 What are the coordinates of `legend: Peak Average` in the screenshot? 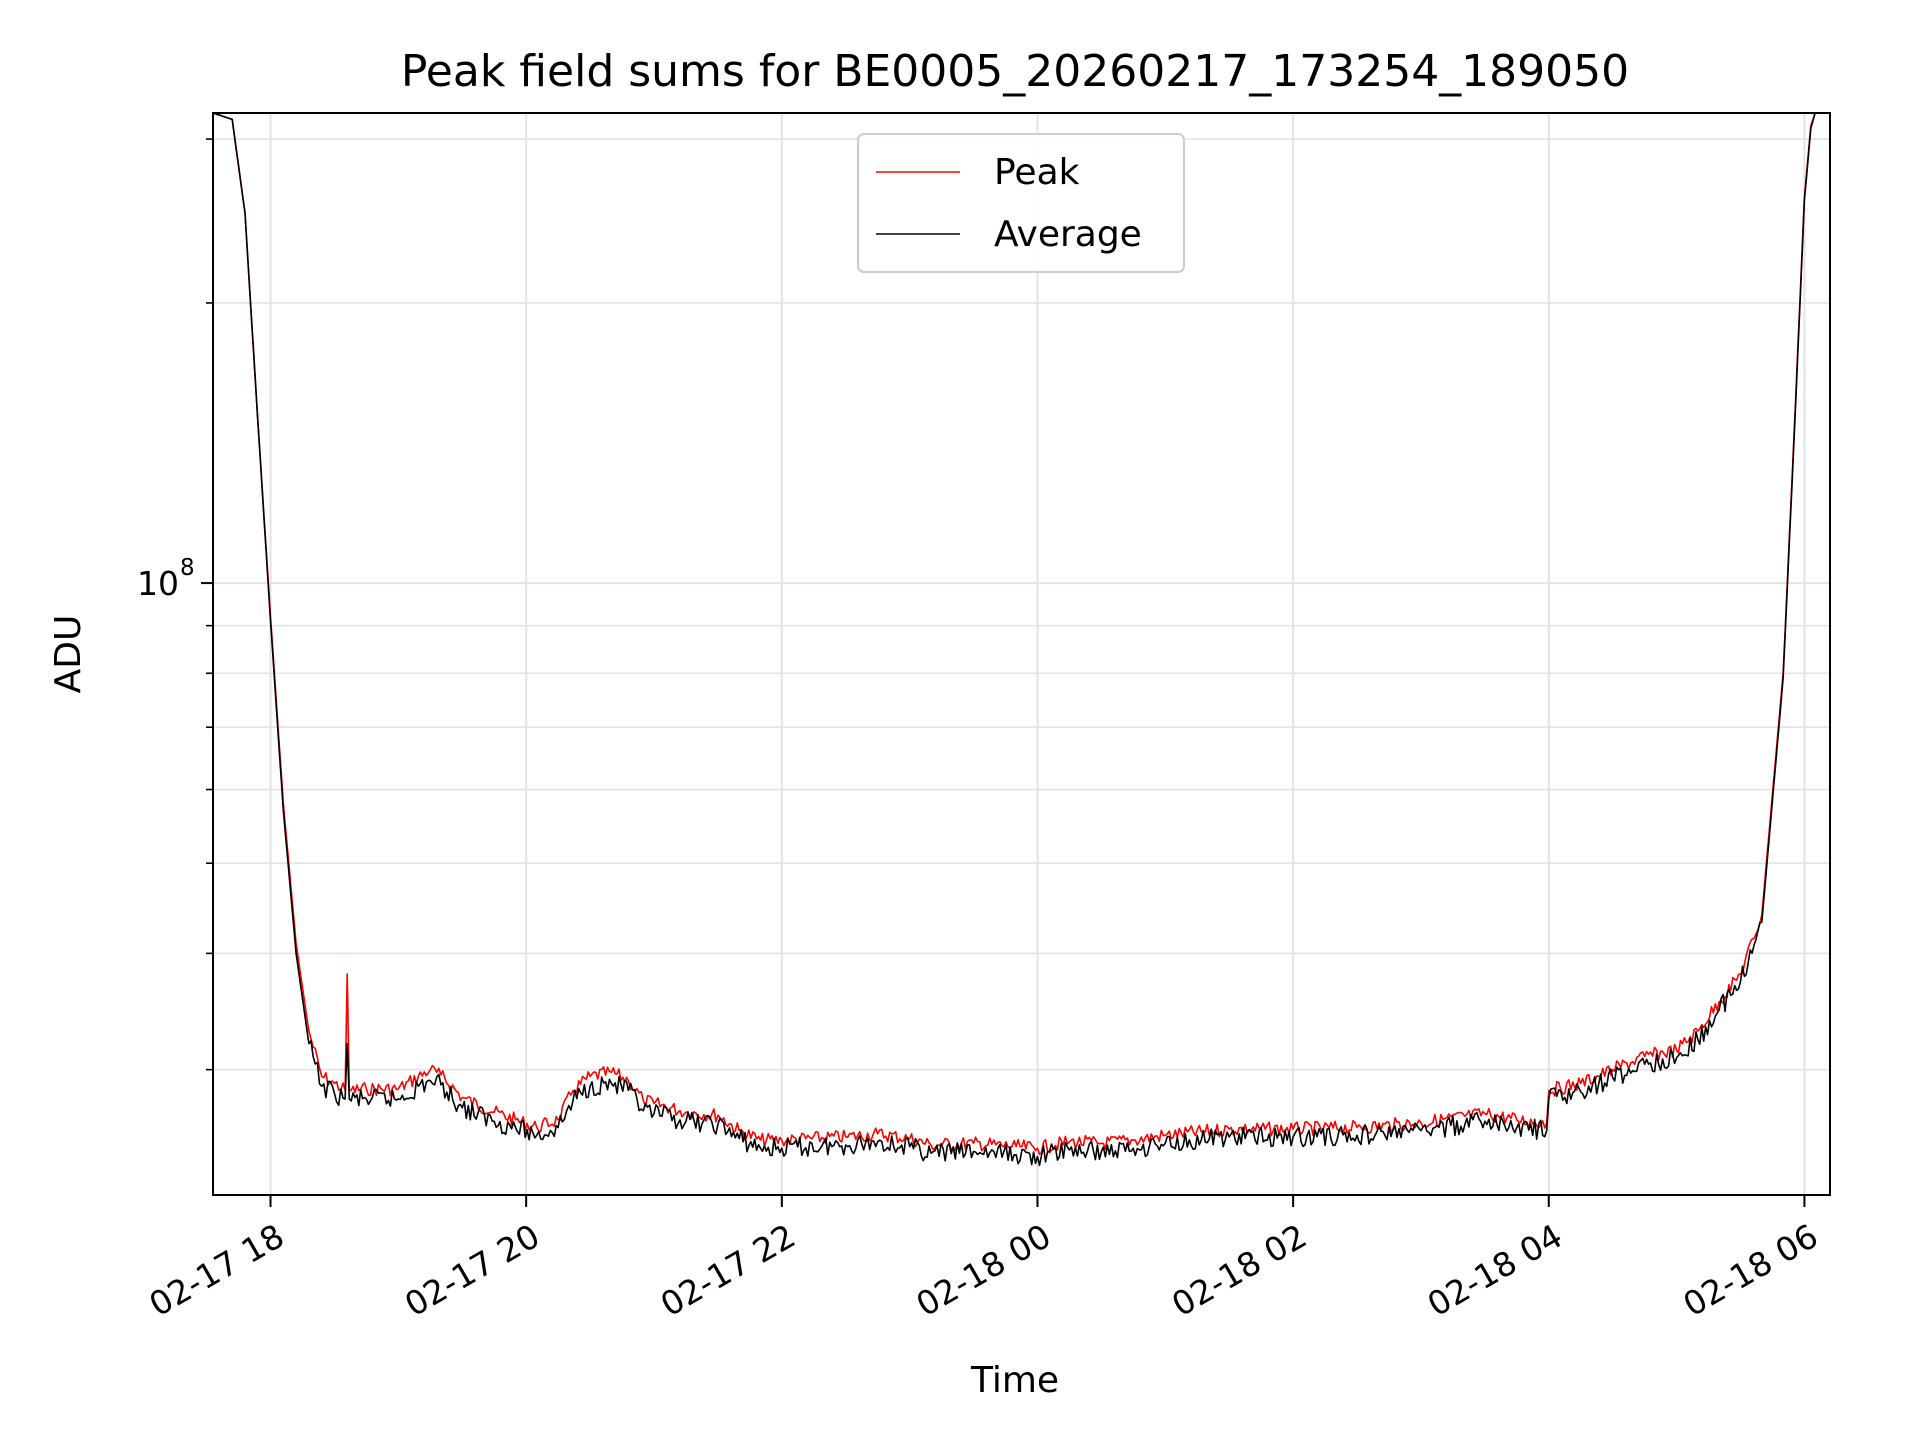 It's located at (1021, 203).